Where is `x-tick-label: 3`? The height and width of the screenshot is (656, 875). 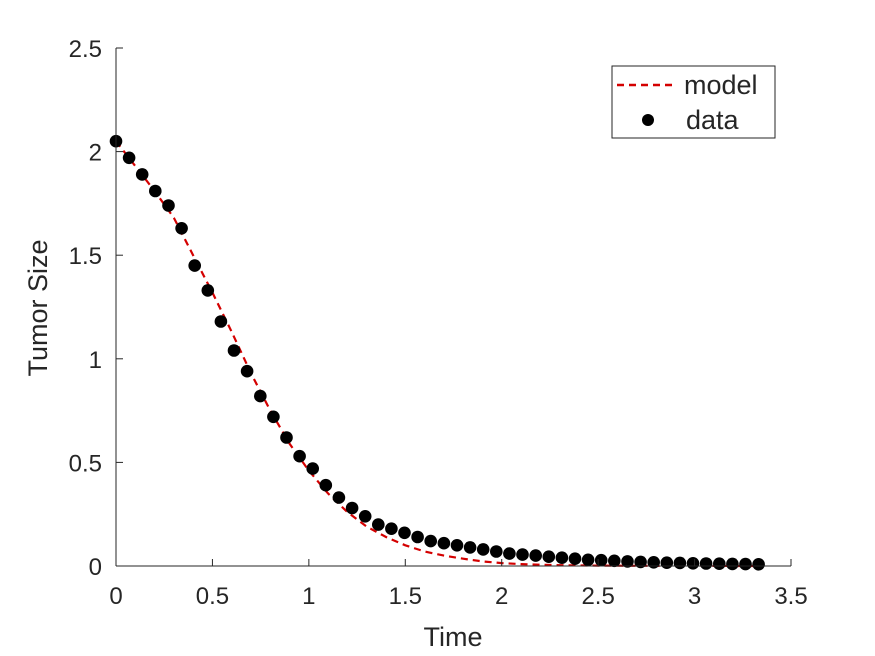
x-tick-label: 3 is located at coordinates (694, 596).